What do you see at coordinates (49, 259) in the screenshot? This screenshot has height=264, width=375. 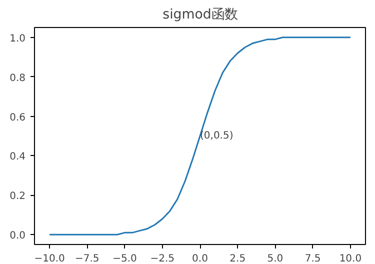 I see `x-tick-label: −10.0` at bounding box center [49, 259].